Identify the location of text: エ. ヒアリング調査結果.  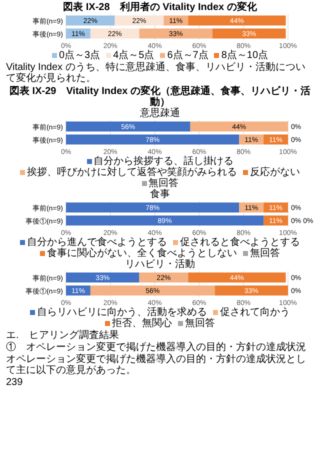
(63, 335).